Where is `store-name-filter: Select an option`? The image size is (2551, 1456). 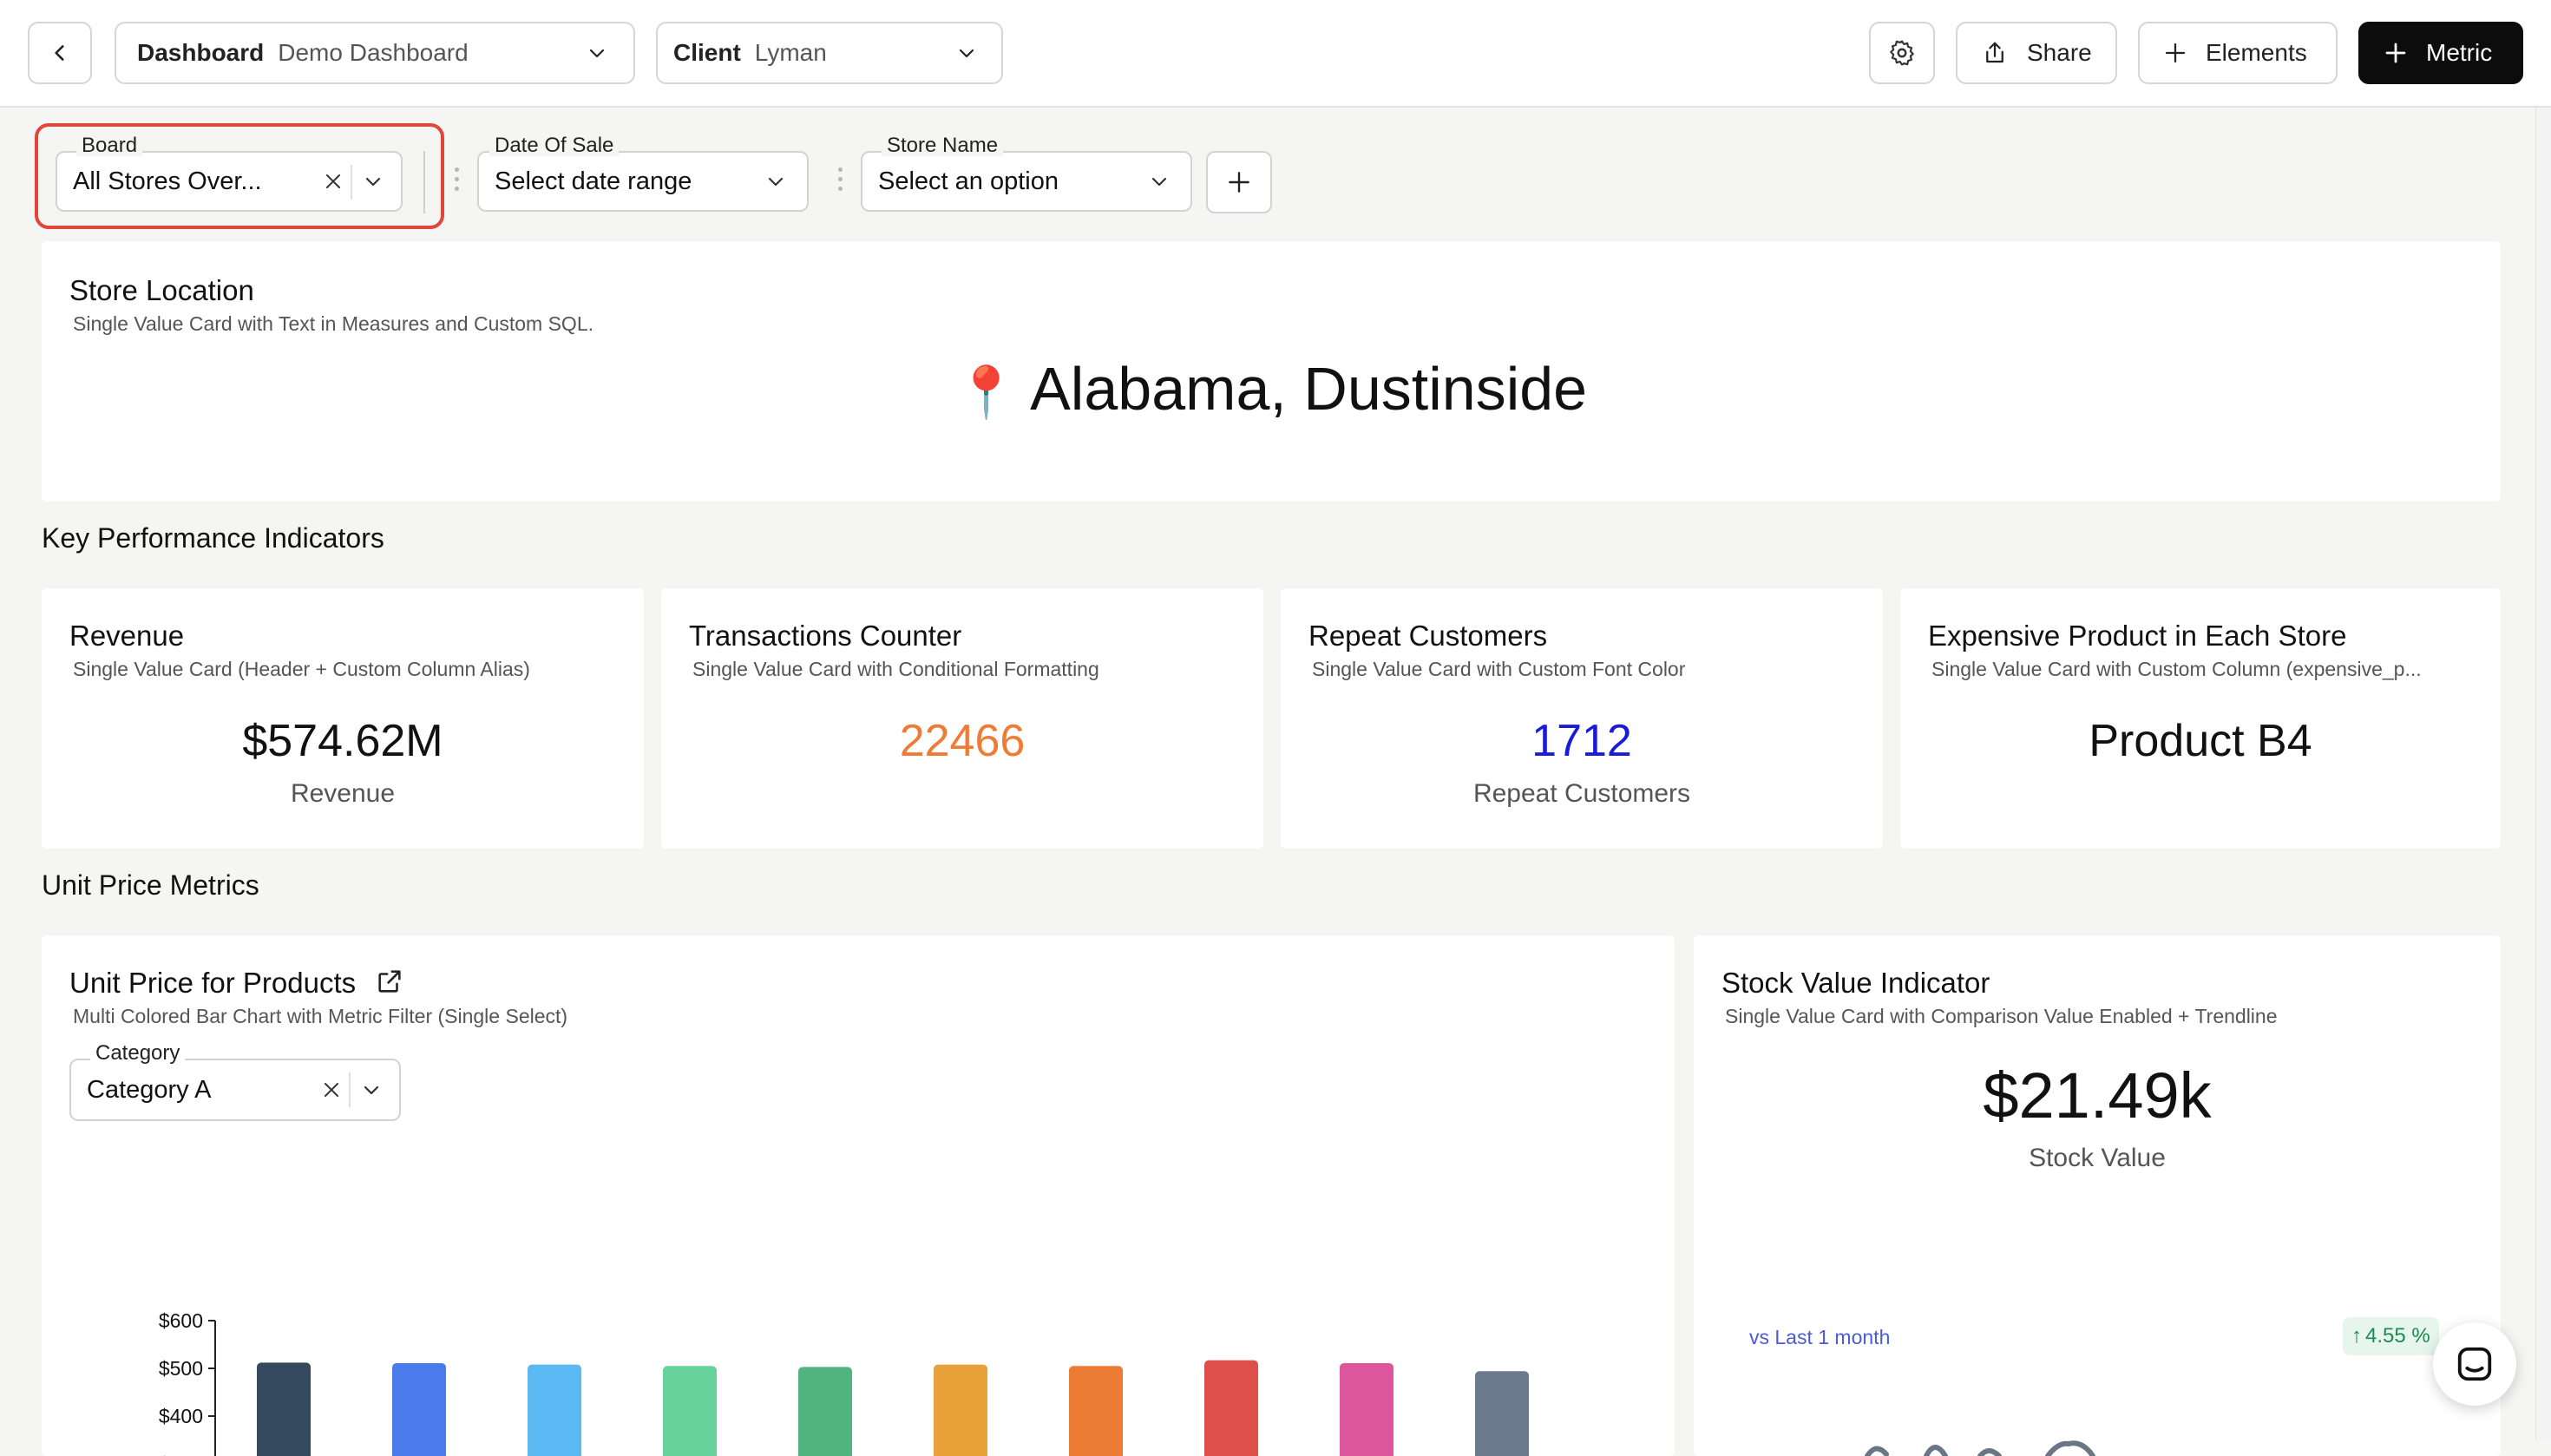 store-name-filter: Select an option is located at coordinates (1026, 181).